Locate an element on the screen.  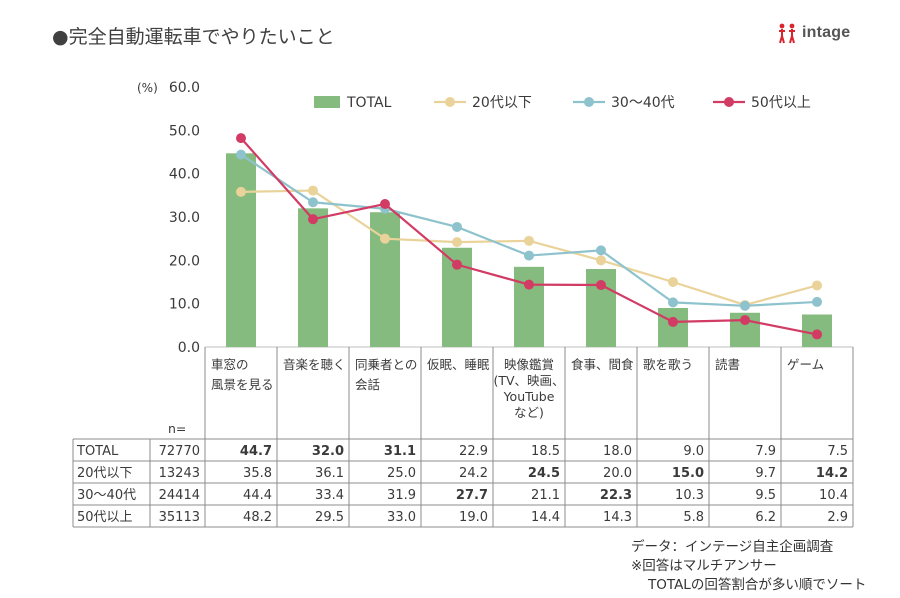
table-cell-value: 18.0 is located at coordinates (617, 451).